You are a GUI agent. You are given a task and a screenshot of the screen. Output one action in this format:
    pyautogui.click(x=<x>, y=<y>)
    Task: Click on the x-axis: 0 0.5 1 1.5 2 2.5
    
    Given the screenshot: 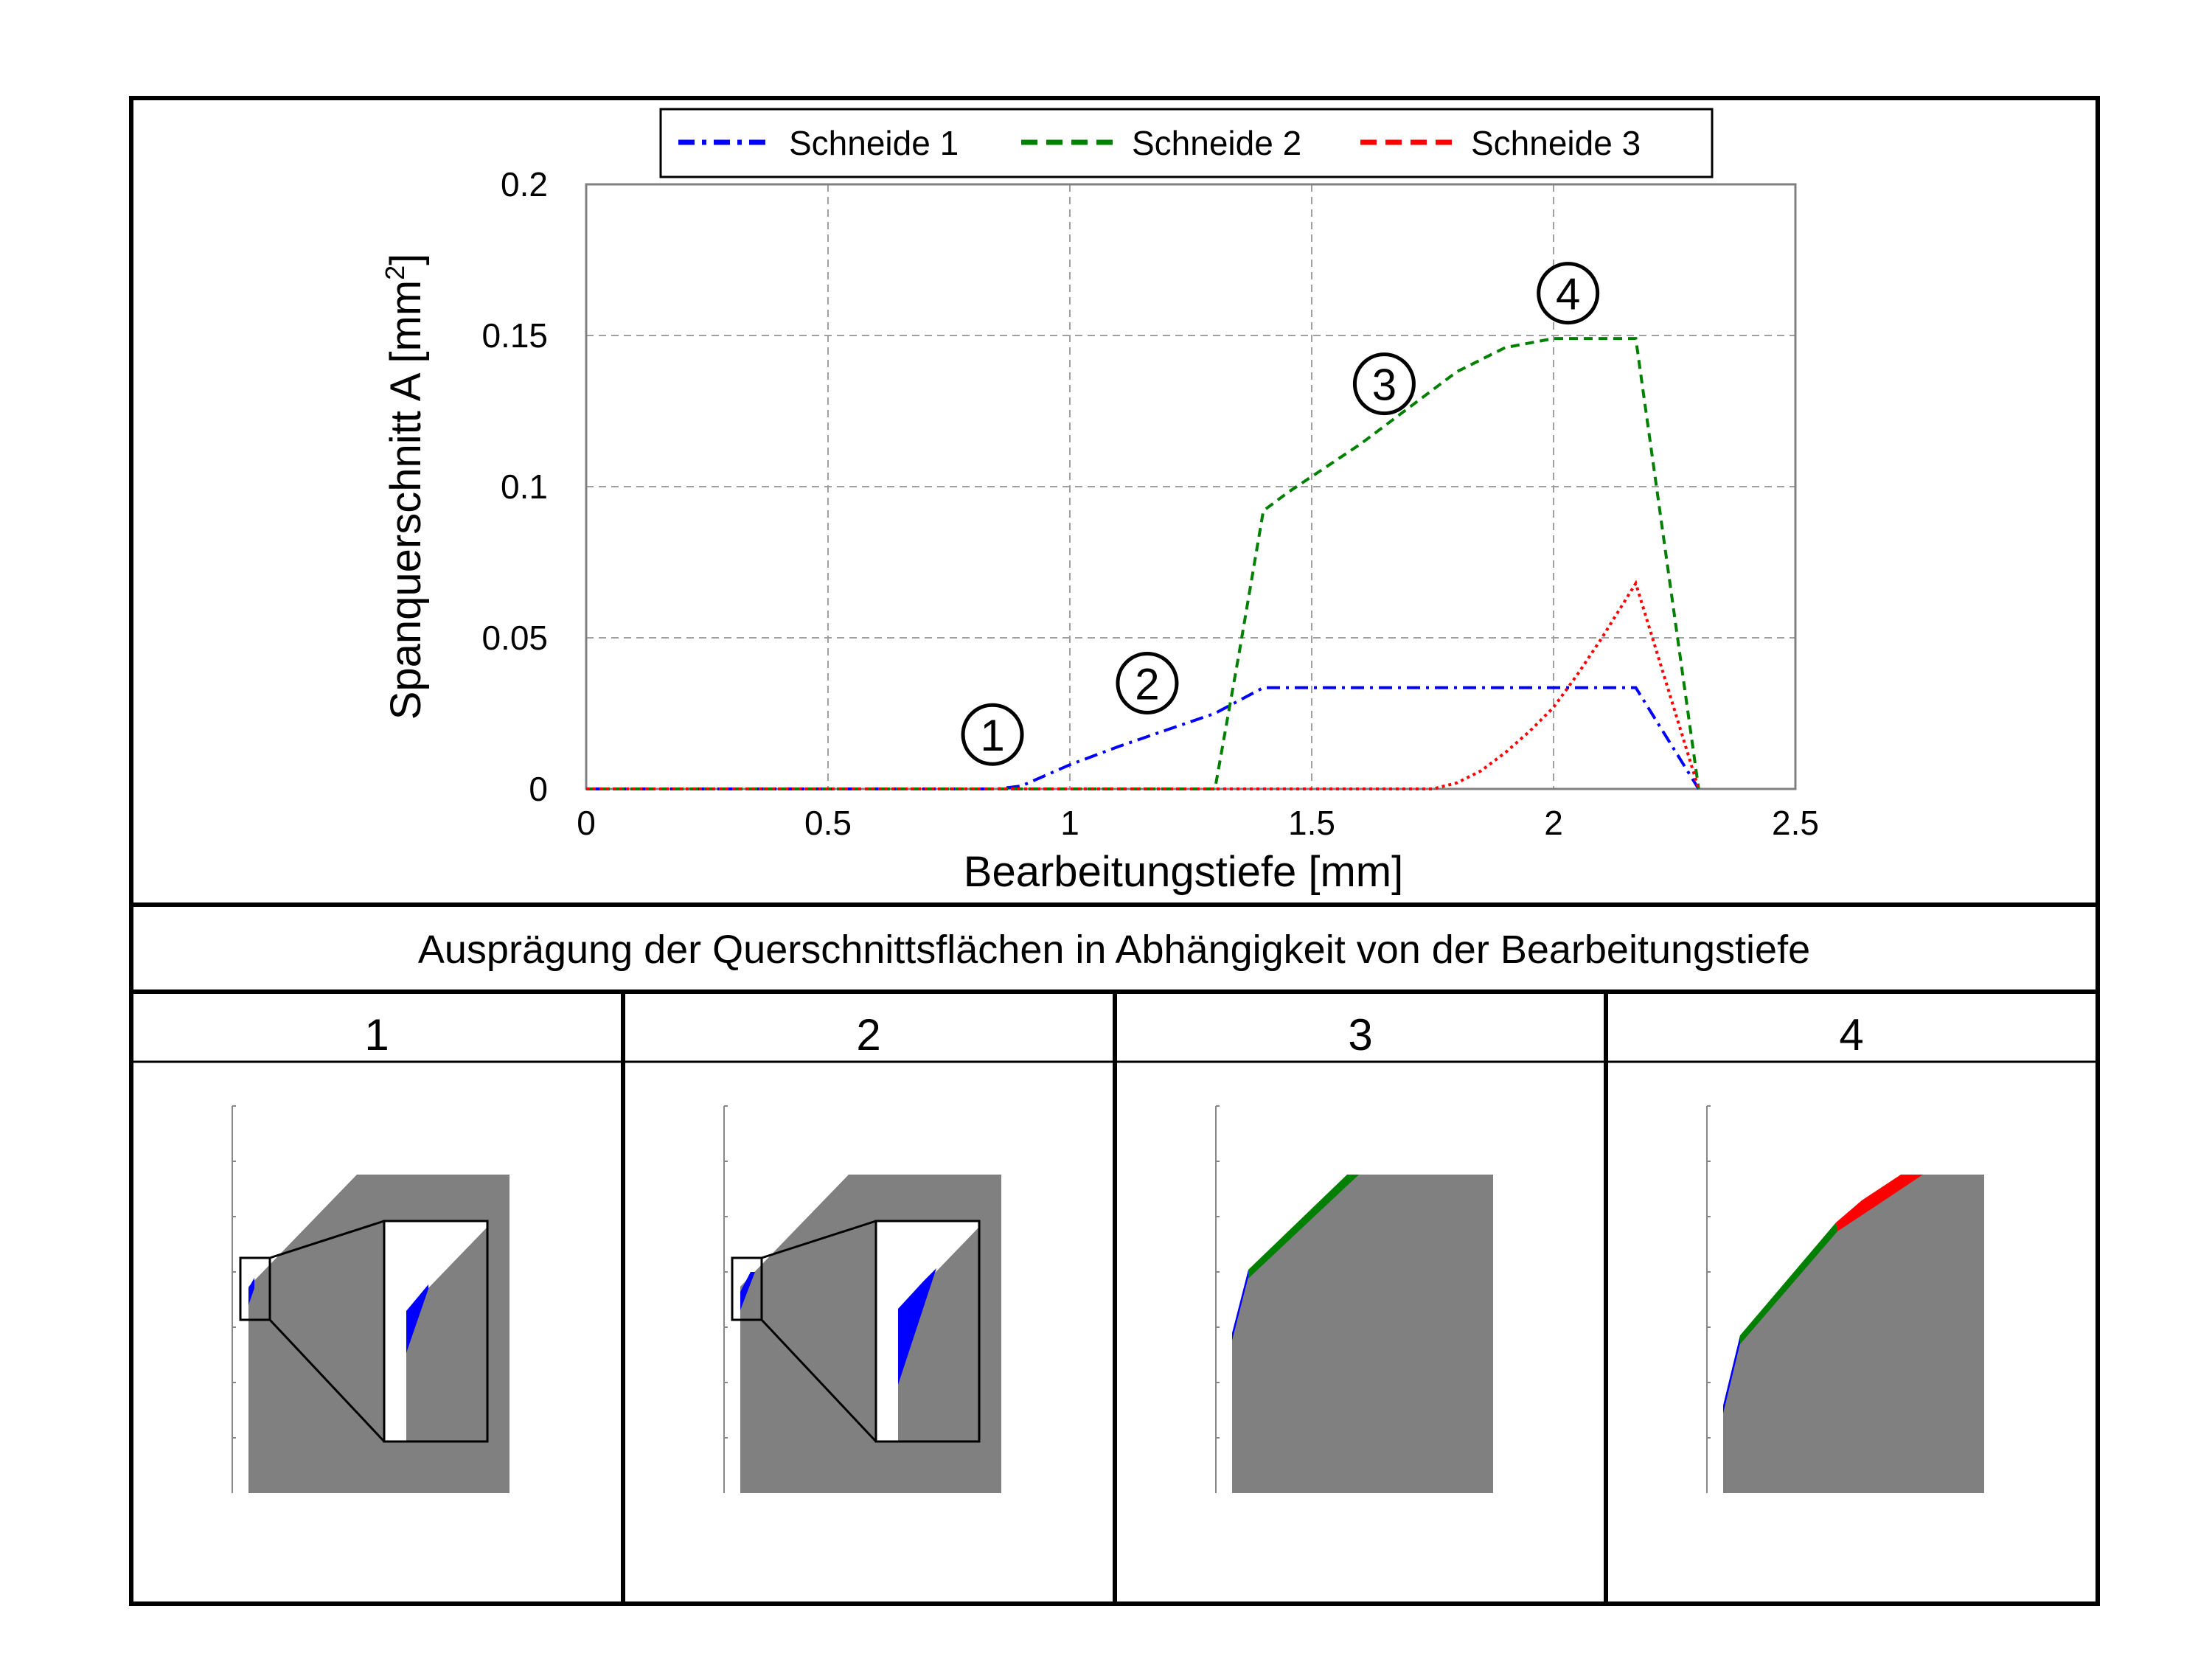 What is the action you would take?
    pyautogui.click(x=1198, y=823)
    